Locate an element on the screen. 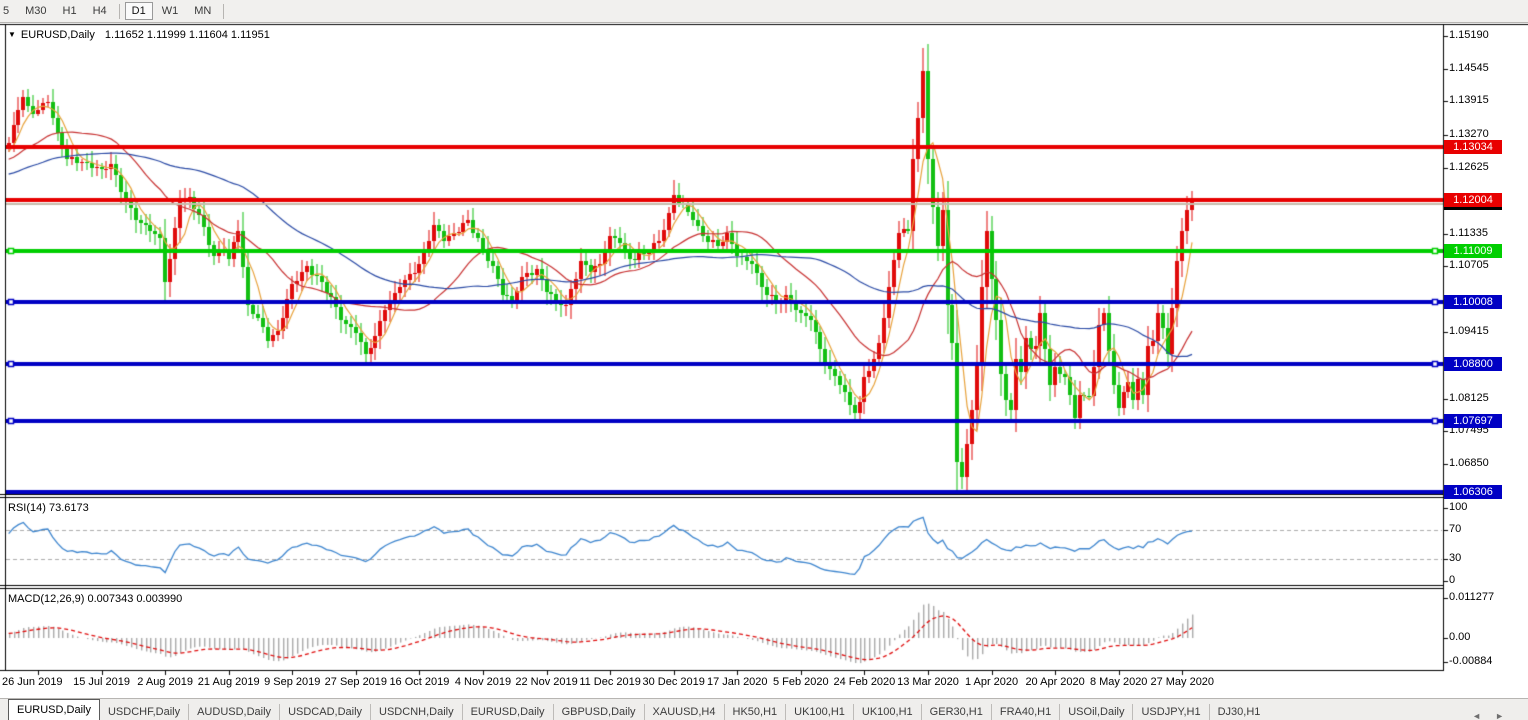 This screenshot has height=720, width=1528. timeframe-button-mn: MN is located at coordinates (203, 11).